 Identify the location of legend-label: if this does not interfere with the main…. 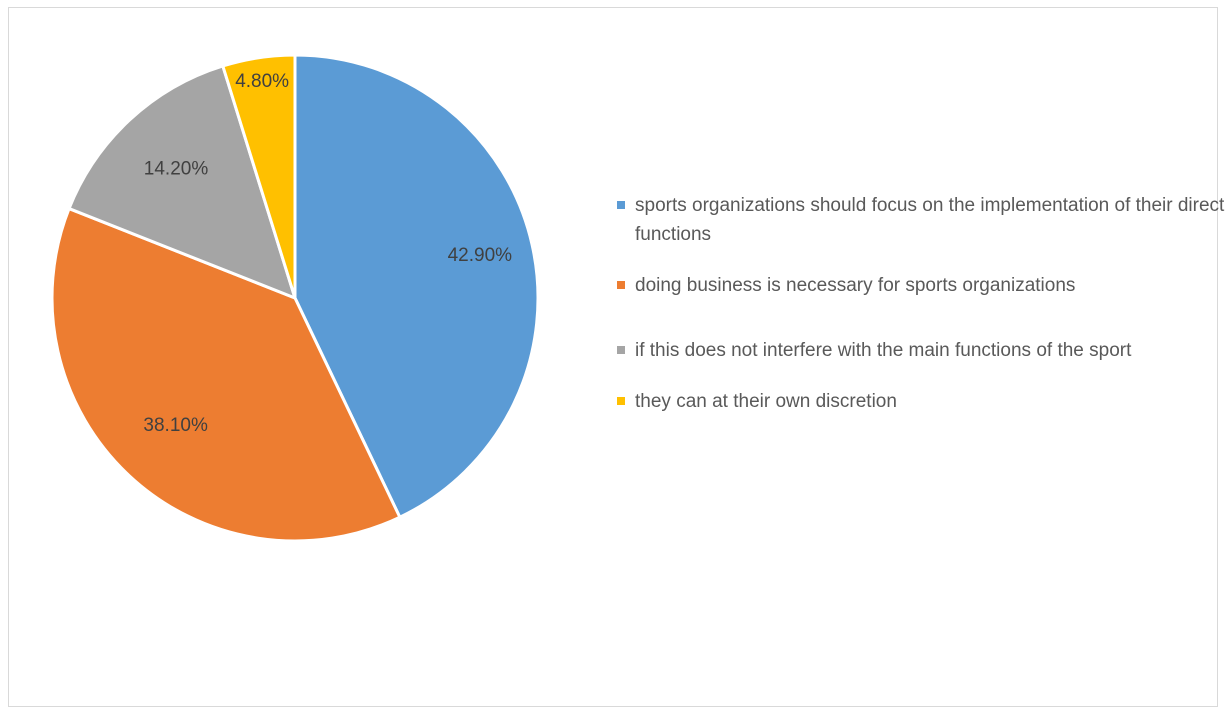
(883, 350).